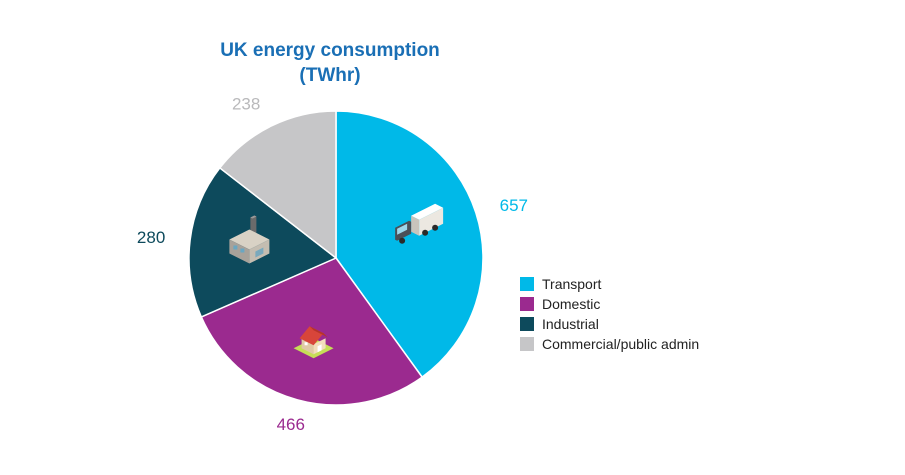  Describe the element at coordinates (514, 205) in the screenshot. I see `value-label-transport: 657` at that location.